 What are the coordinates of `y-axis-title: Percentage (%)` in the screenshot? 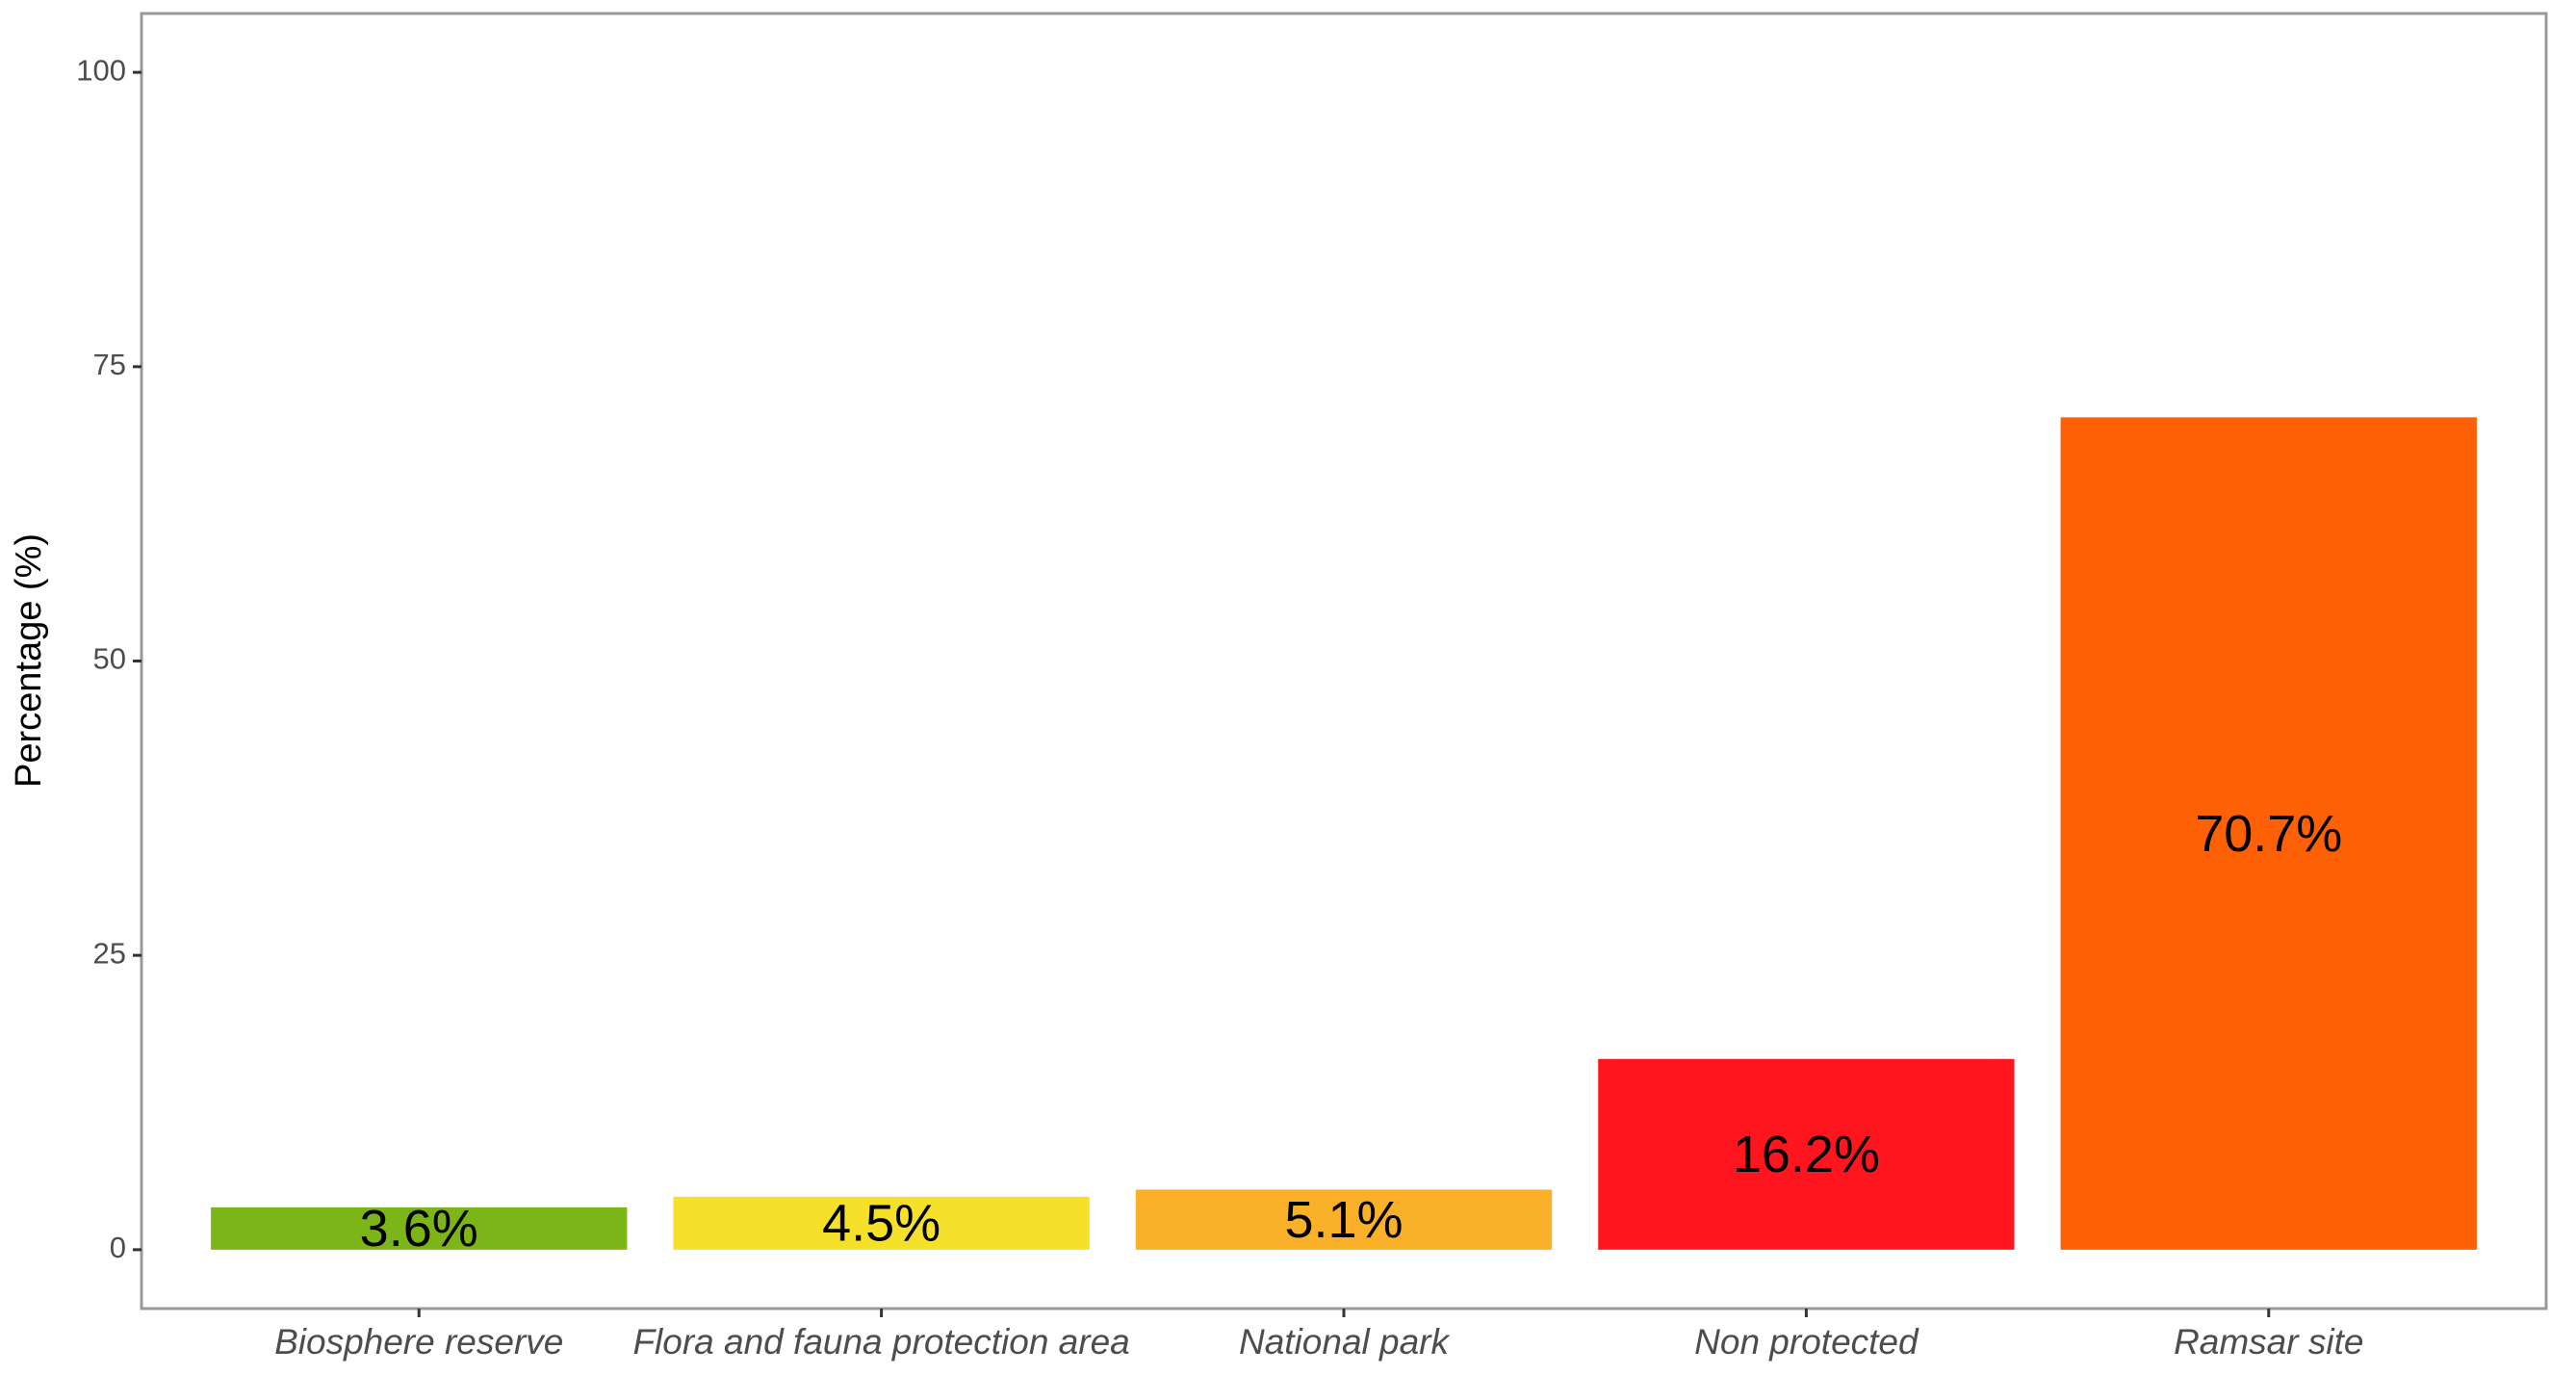 It's located at (29, 660).